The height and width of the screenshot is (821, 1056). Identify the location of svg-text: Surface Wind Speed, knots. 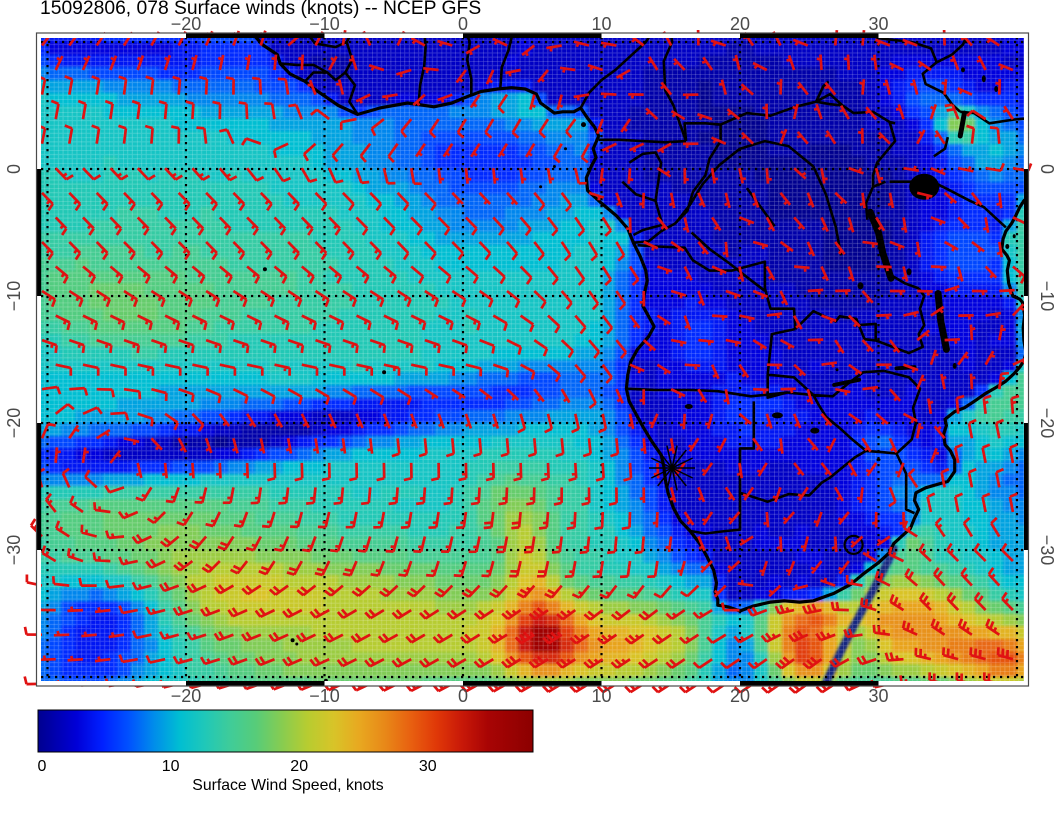
(288, 785).